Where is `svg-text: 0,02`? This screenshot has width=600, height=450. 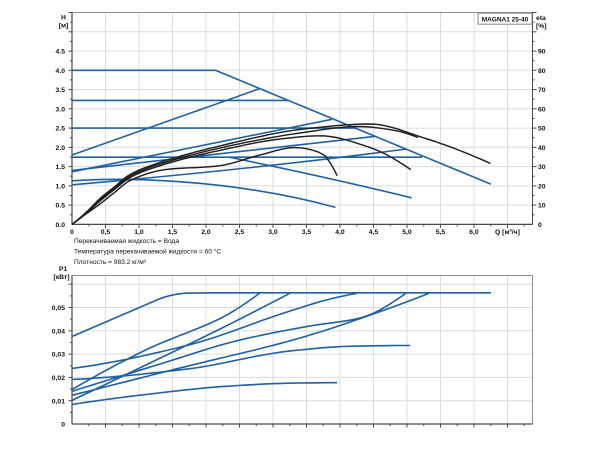 svg-text: 0,02 is located at coordinates (58, 378).